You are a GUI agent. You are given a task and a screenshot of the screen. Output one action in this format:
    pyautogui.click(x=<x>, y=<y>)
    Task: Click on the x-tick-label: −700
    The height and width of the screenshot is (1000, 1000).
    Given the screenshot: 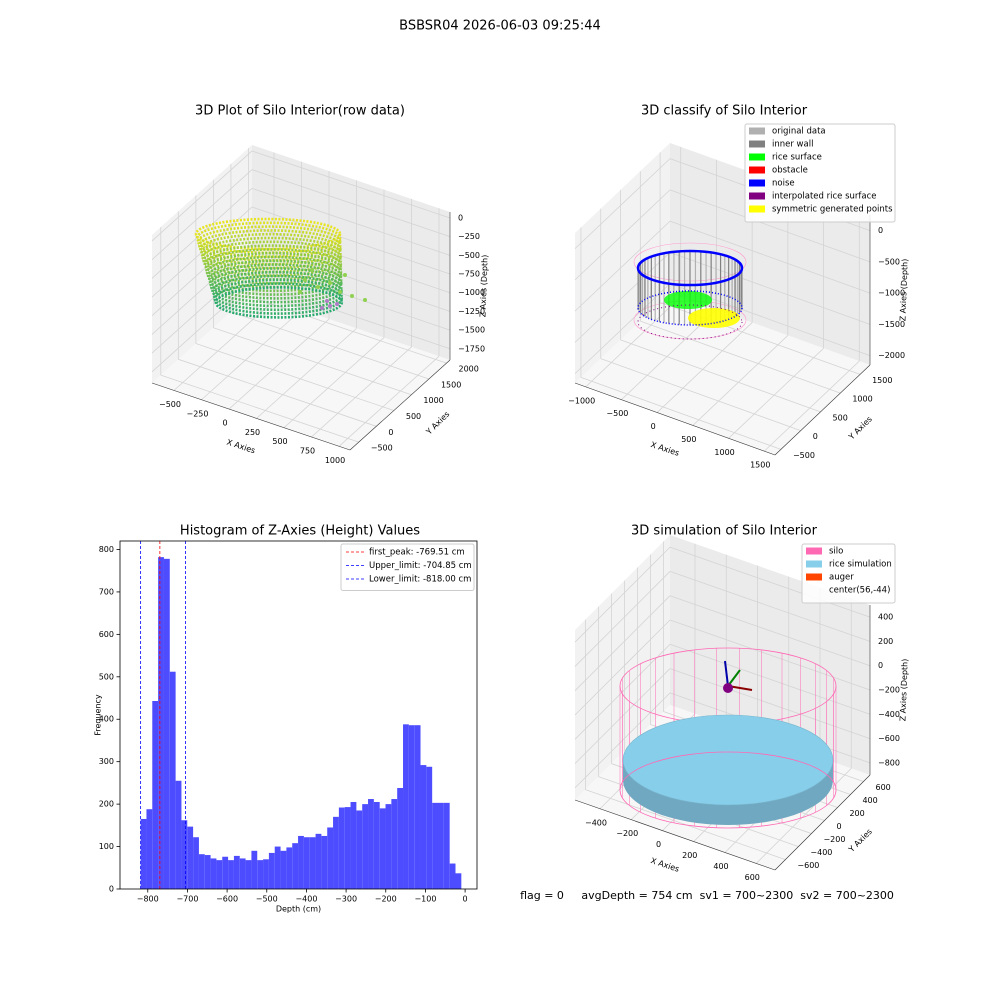 What is the action you would take?
    pyautogui.click(x=187, y=899)
    